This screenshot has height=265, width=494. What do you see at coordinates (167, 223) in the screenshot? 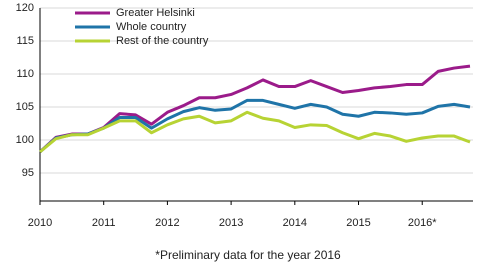
I see `x-tick-label: 2012` at bounding box center [167, 223].